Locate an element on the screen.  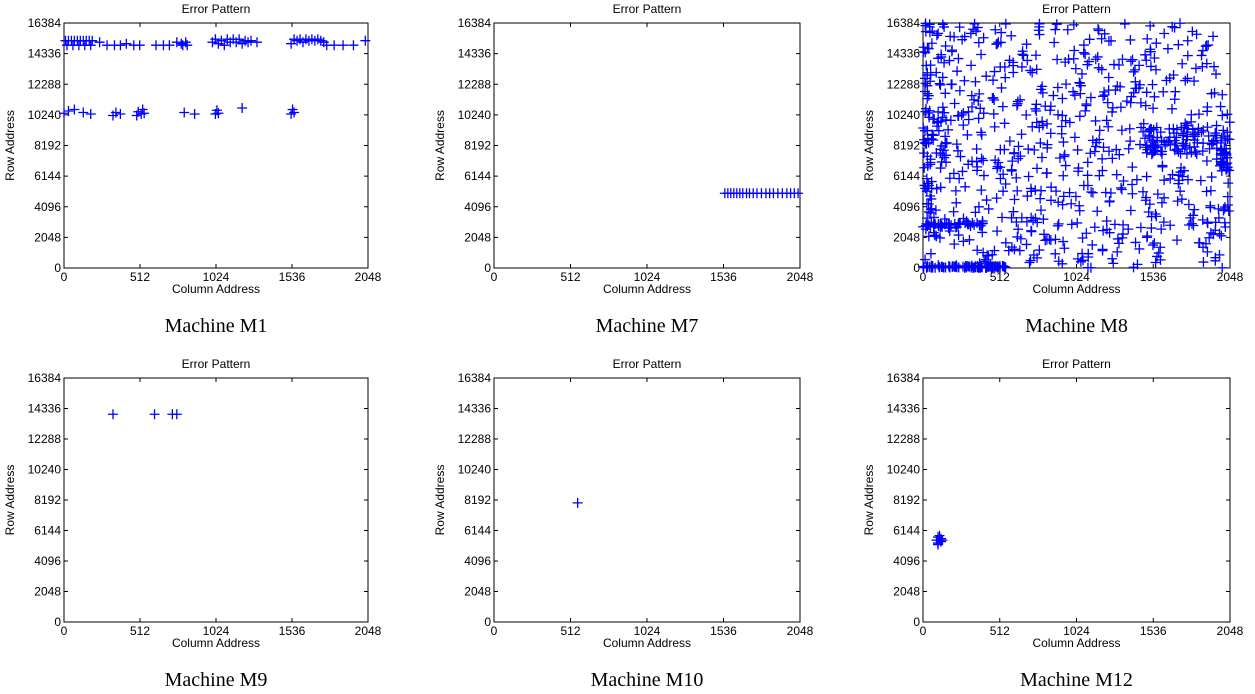
y-tick-label: 6144 is located at coordinates (47, 176).